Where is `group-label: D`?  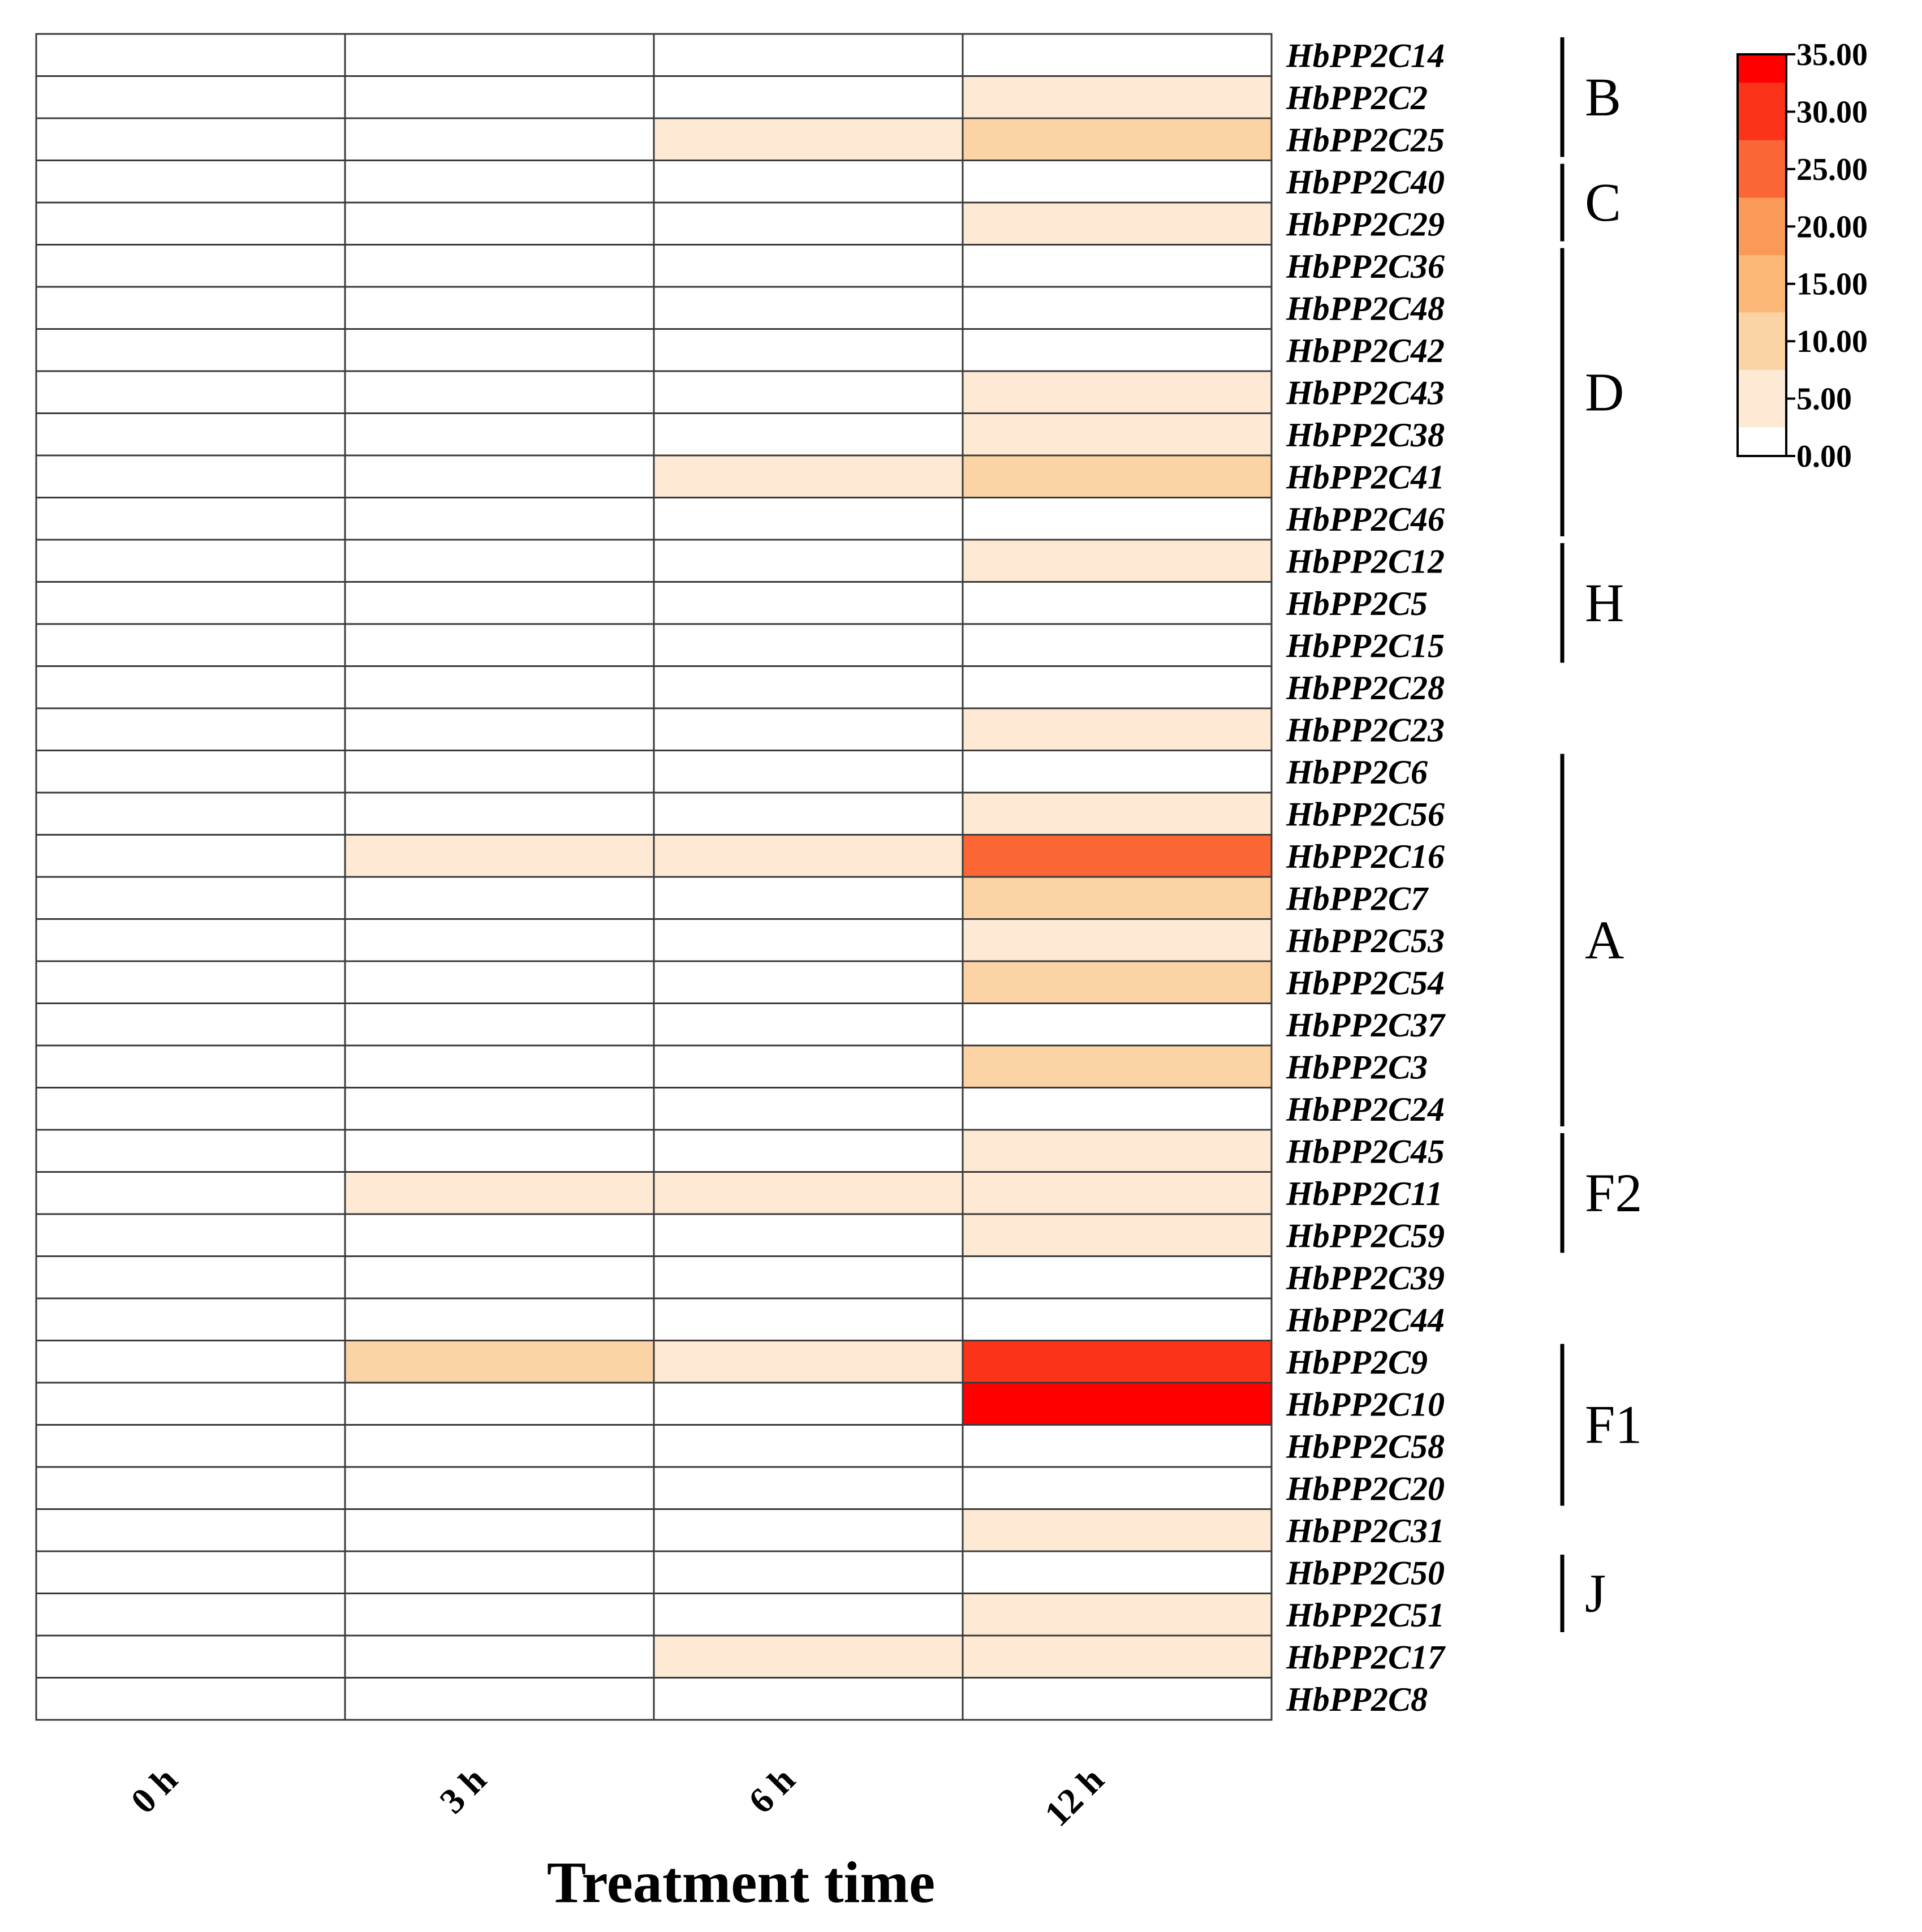
group-label: D is located at coordinates (1604, 392).